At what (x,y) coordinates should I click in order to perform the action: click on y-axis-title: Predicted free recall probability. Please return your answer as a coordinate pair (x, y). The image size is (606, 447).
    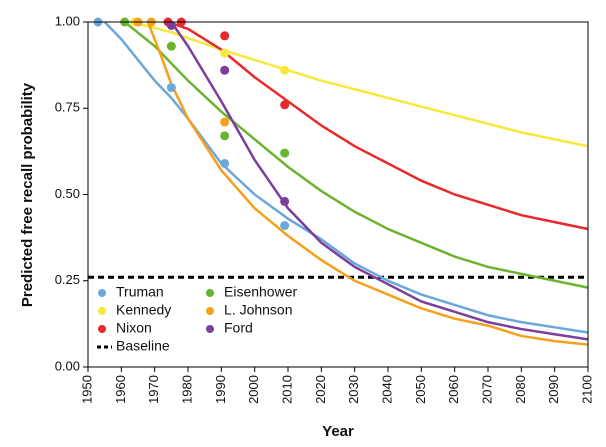
    Looking at the image, I should click on (27, 194).